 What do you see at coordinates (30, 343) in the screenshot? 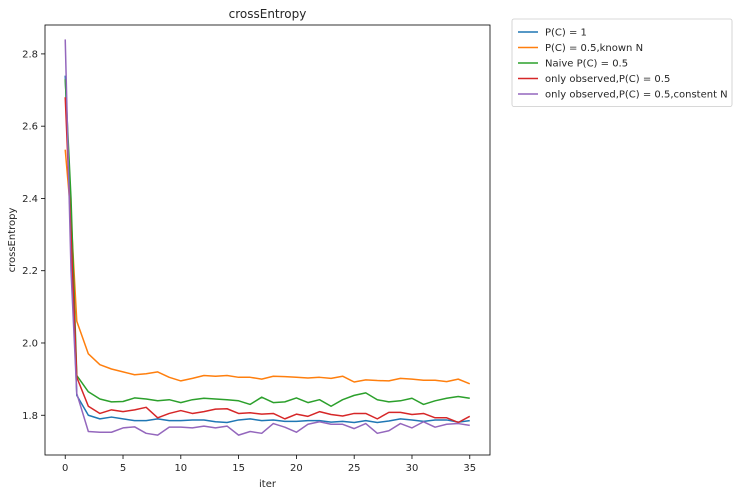
I see `y-tick-label: 2.0` at bounding box center [30, 343].